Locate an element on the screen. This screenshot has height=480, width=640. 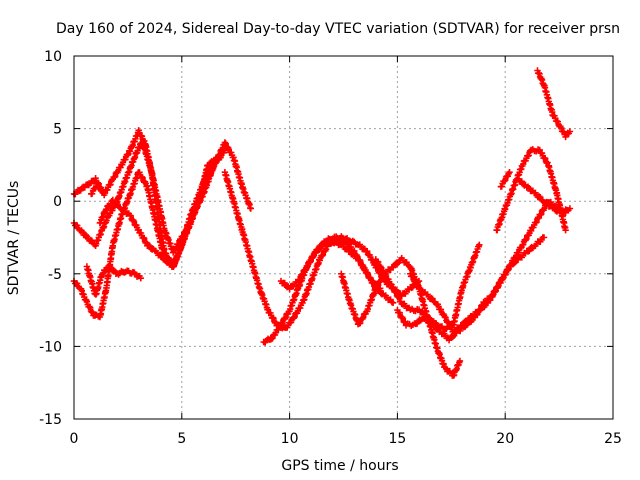
y-tick-label: -15 is located at coordinates (50, 420).